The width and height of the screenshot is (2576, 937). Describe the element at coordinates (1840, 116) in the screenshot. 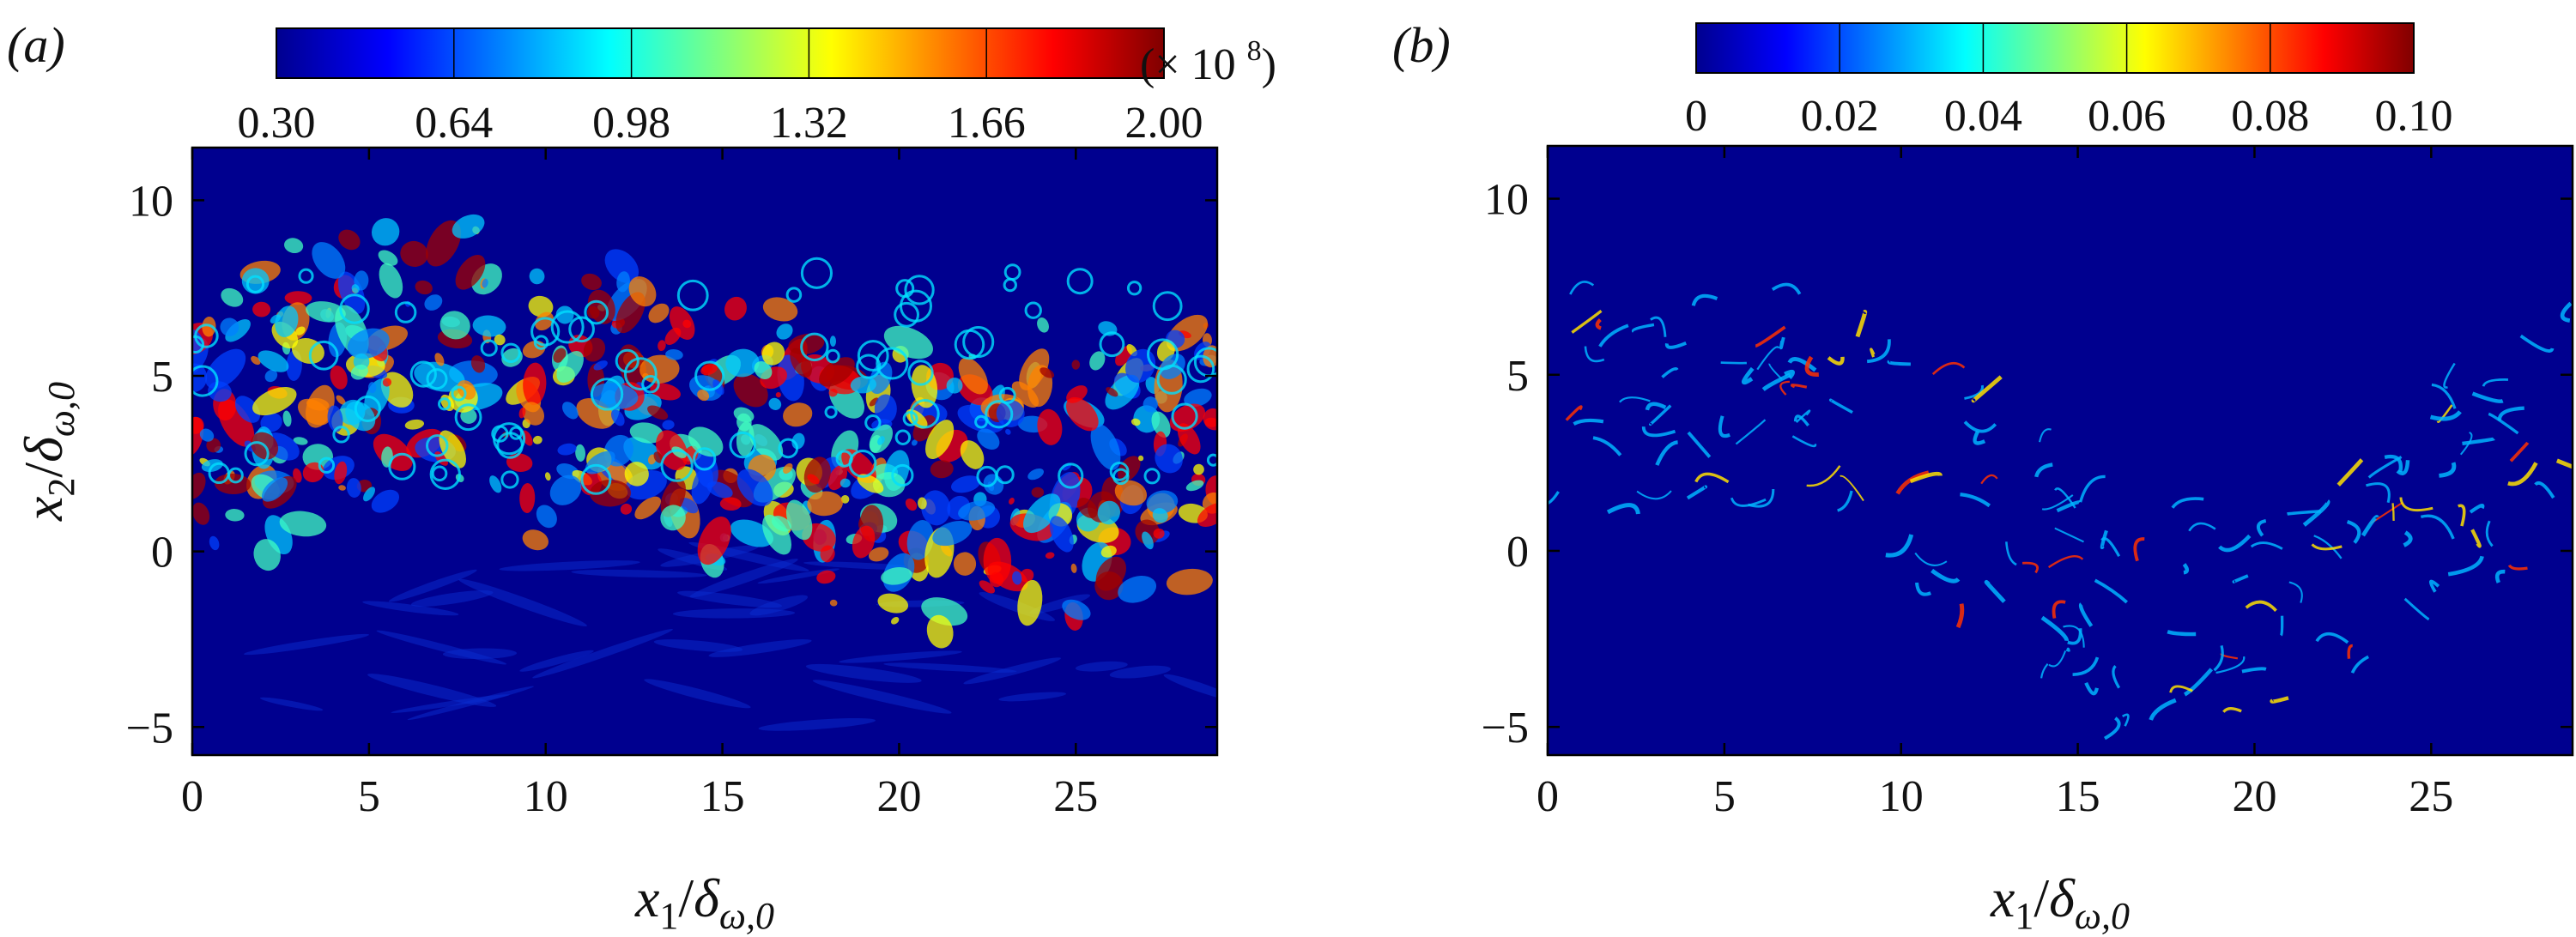

I see `colorbar-b-tick-label: 0.02` at that location.